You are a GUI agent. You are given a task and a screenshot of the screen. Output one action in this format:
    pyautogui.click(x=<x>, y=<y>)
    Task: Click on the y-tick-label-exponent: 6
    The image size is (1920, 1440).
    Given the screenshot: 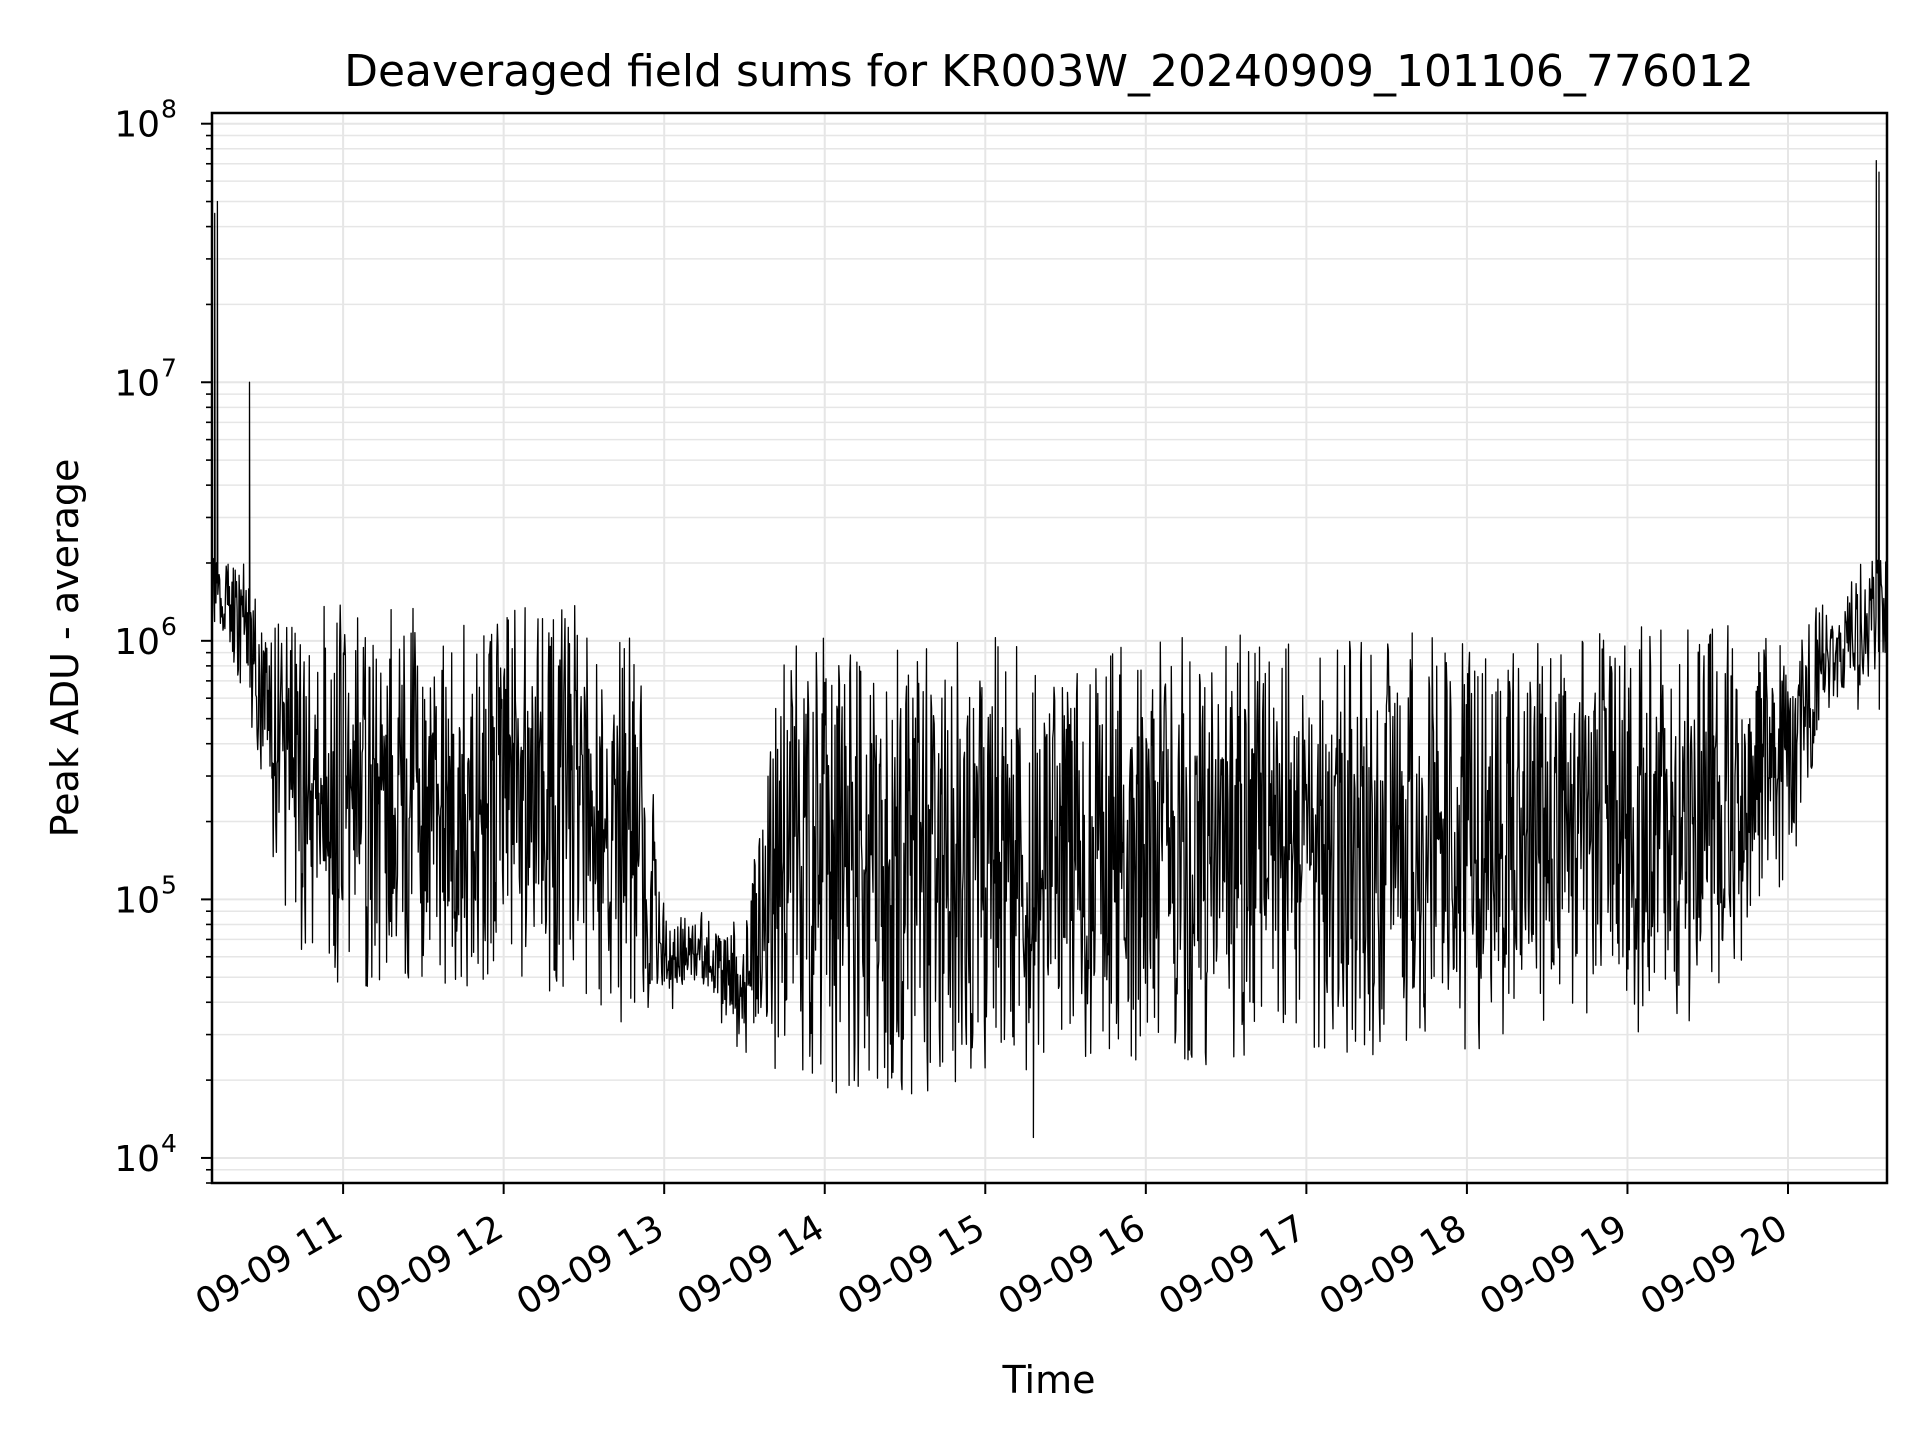 What is the action you would take?
    pyautogui.click(x=169, y=626)
    